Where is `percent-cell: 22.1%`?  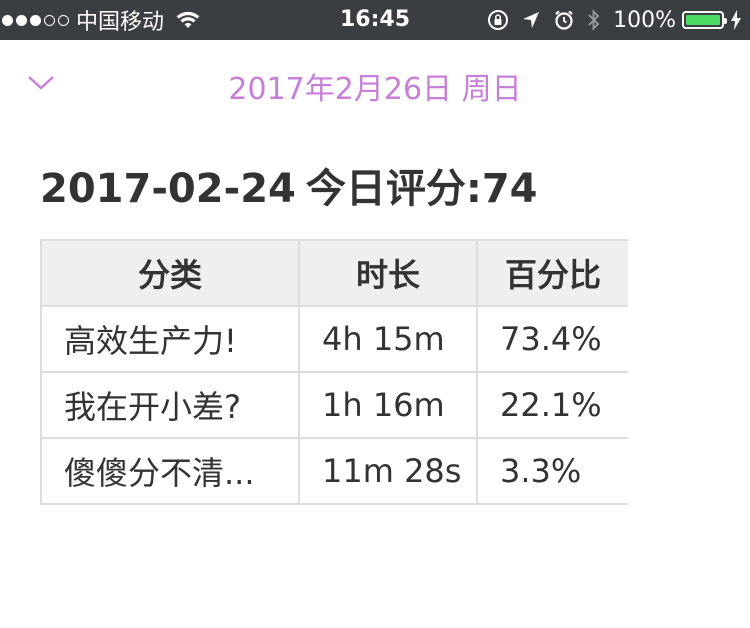 percent-cell: 22.1% is located at coordinates (552, 405).